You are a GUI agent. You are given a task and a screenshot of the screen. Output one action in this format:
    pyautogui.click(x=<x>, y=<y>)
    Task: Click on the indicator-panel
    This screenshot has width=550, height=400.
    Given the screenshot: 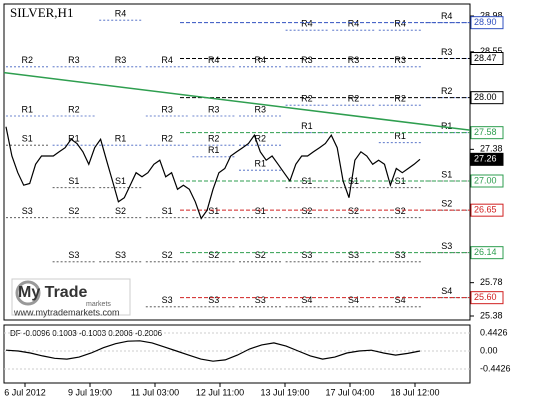 What is the action you would take?
    pyautogui.click(x=237, y=354)
    